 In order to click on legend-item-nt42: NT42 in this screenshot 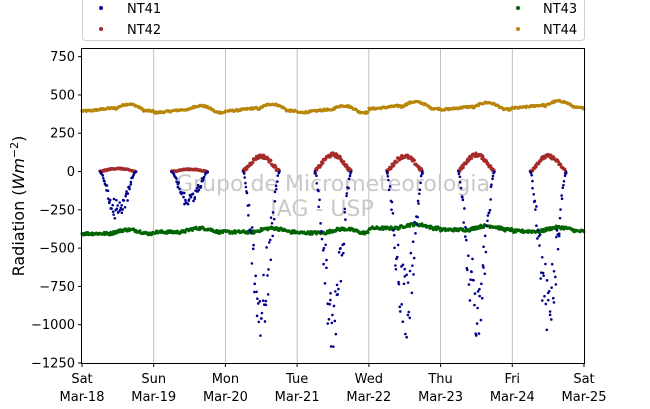, I will do `click(130, 30)`.